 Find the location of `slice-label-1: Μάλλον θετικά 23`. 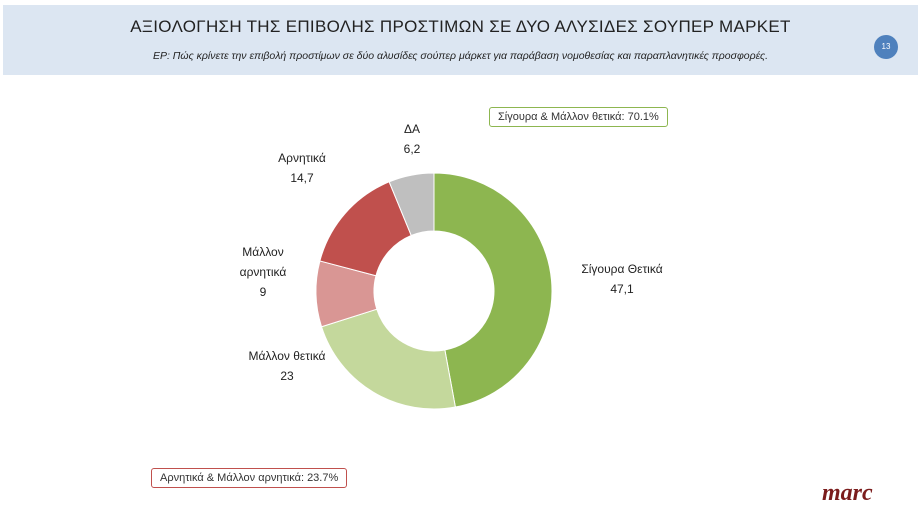

slice-label-1: Μάλλον θετικά 23 is located at coordinates (287, 366).